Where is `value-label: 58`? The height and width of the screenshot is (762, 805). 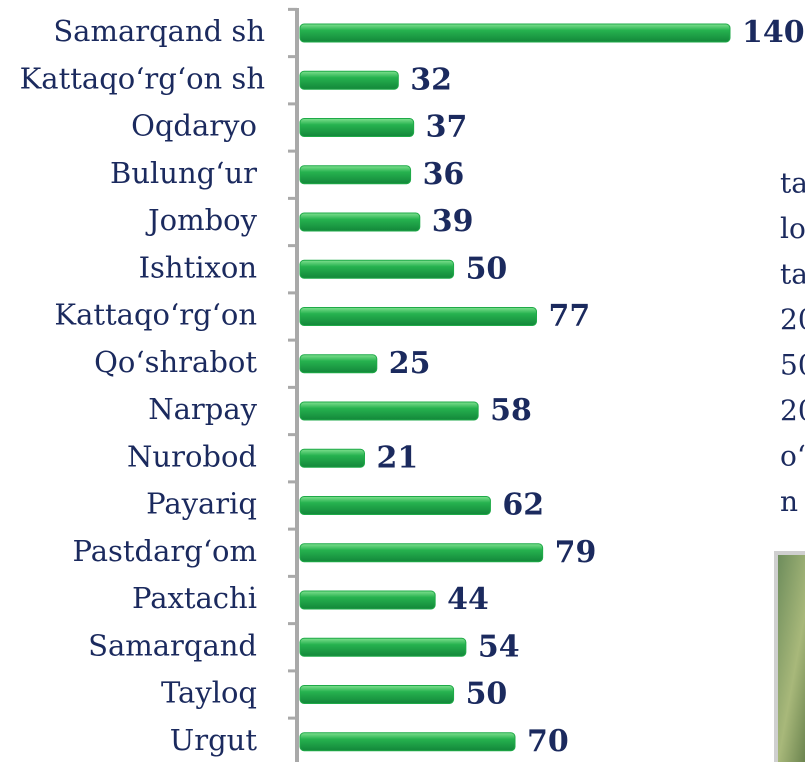
value-label: 58 is located at coordinates (511, 410).